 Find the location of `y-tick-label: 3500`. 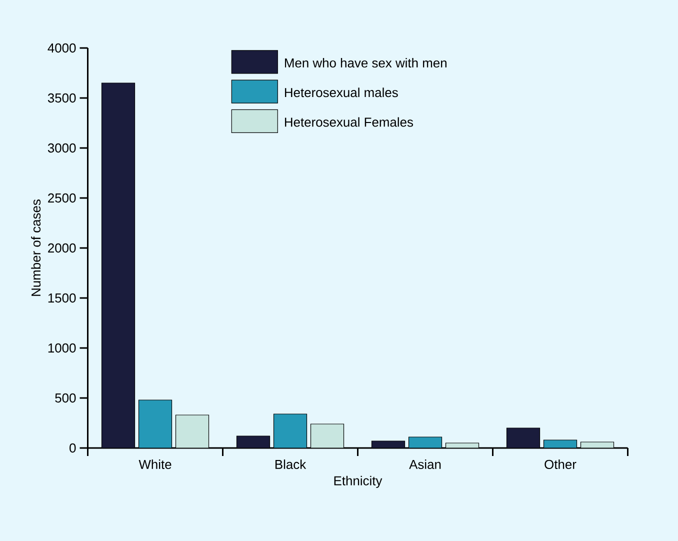

y-tick-label: 3500 is located at coordinates (62, 98).